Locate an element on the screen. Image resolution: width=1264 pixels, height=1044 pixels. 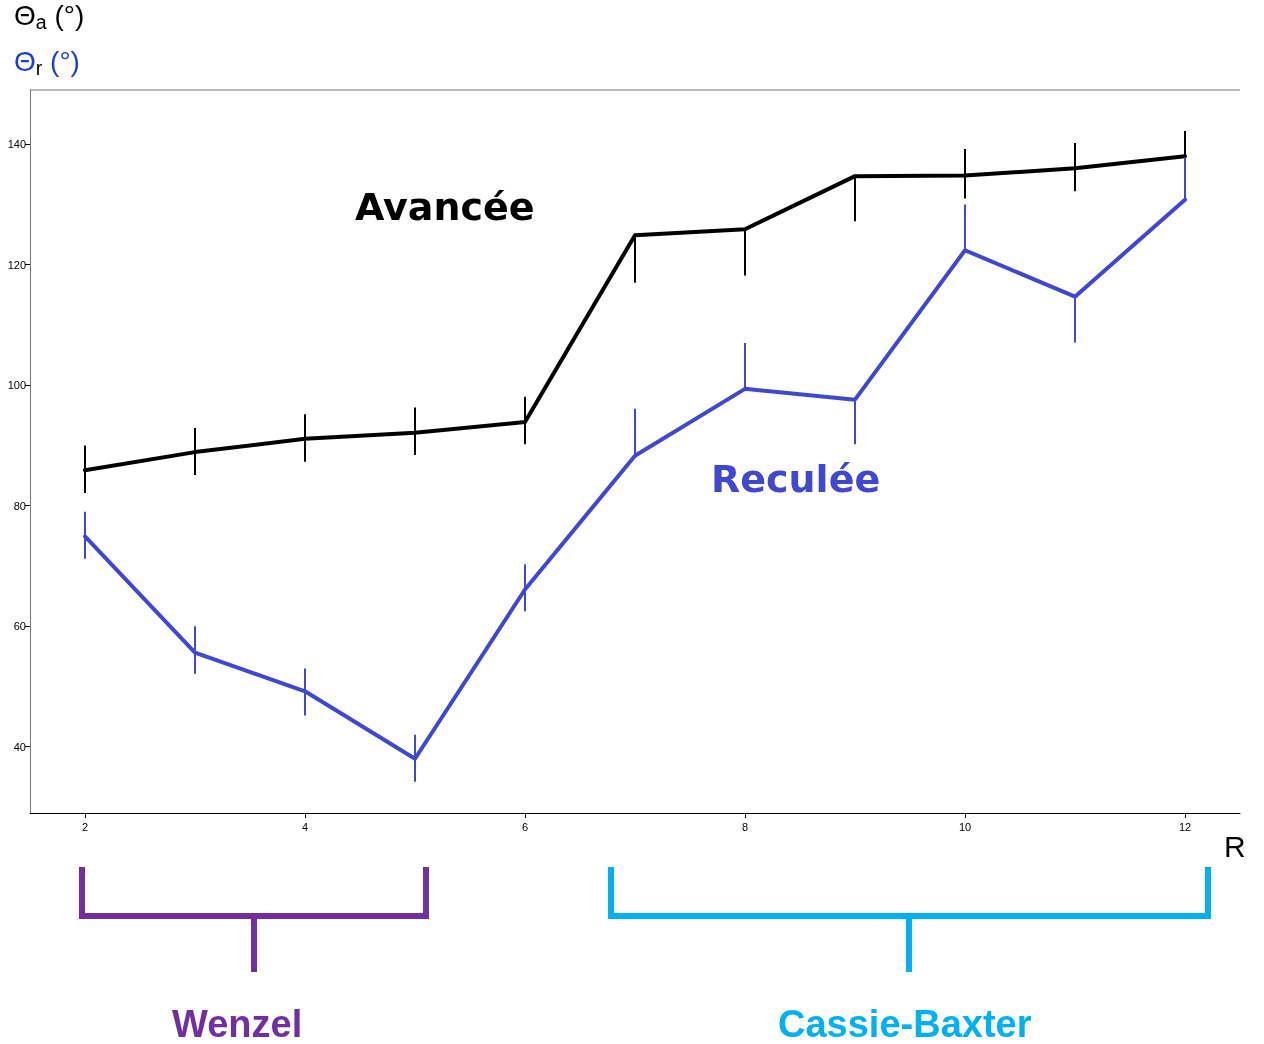
y-tick-label: 80 is located at coordinates (19, 505).